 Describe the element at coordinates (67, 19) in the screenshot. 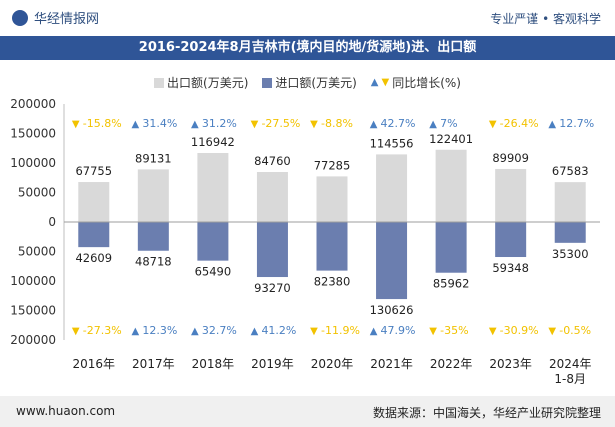

I see `logo-text: 华经情报网` at that location.